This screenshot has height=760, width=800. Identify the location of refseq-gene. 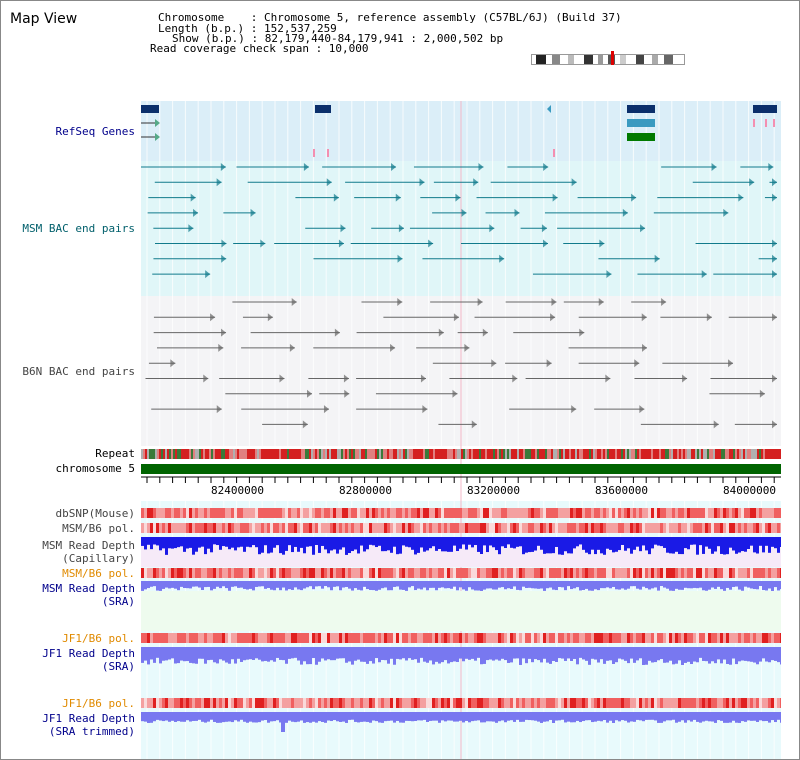
(641, 137).